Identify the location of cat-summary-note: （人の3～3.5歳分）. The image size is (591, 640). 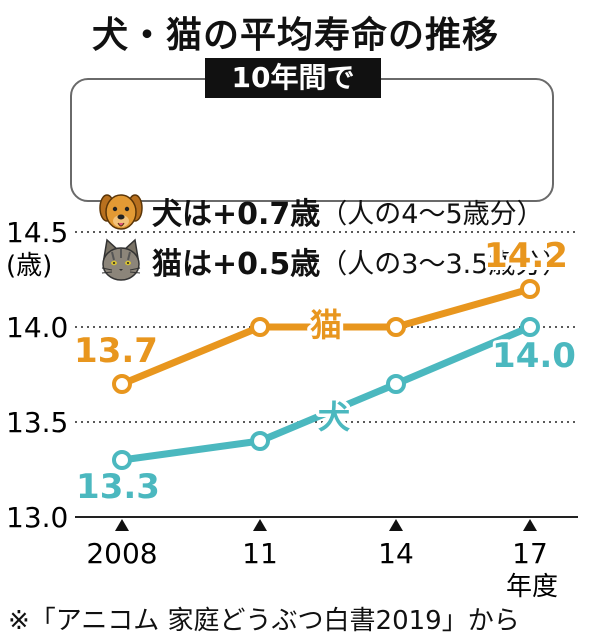
(445, 264).